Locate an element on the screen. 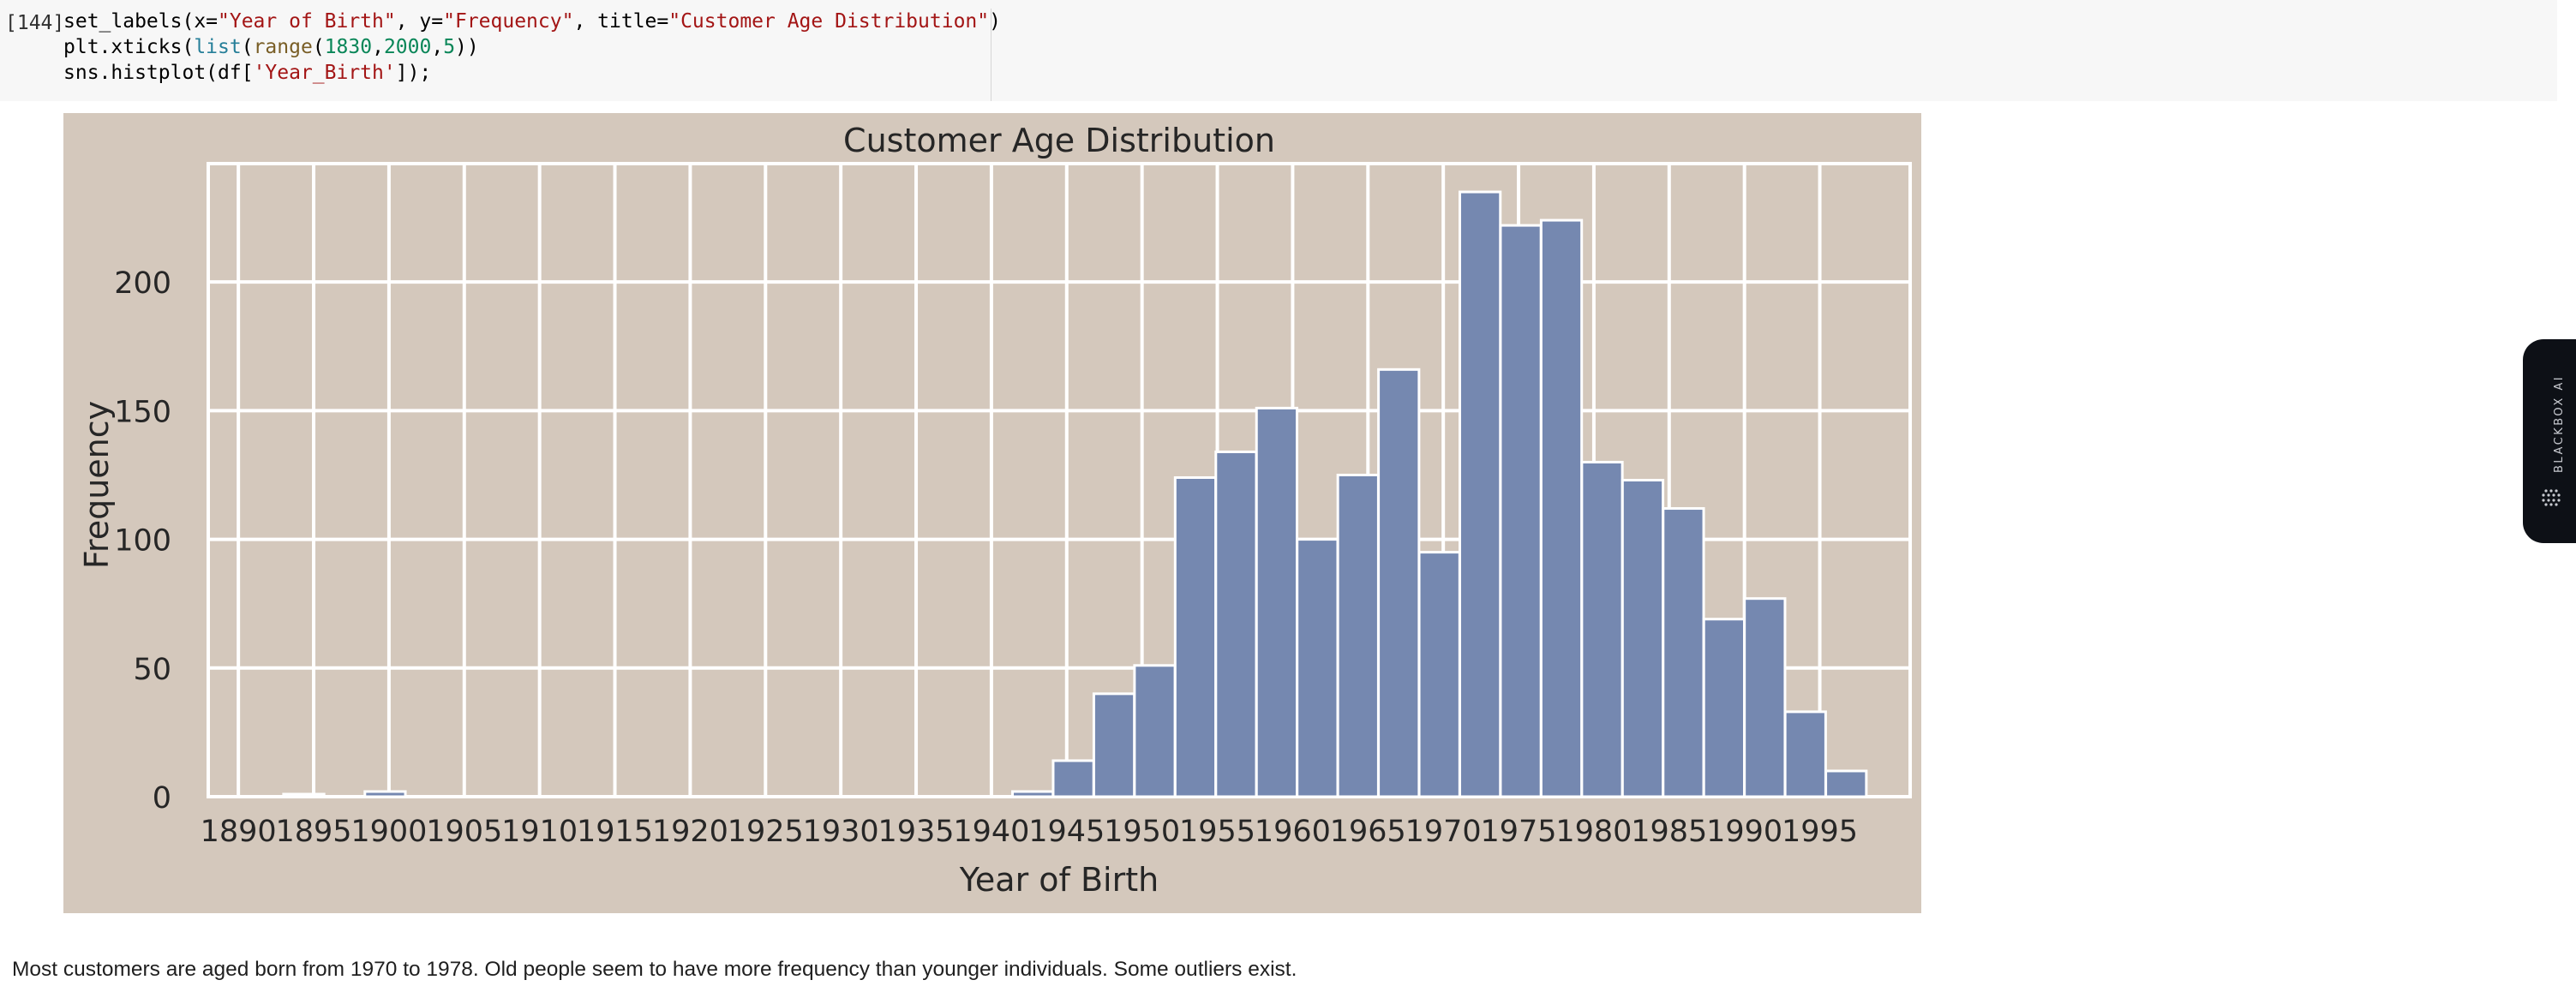 The width and height of the screenshot is (2576, 992). x-tick-label: 1975 is located at coordinates (1519, 832).